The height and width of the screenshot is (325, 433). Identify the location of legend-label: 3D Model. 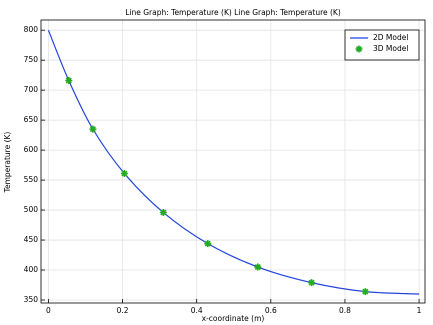
(390, 48).